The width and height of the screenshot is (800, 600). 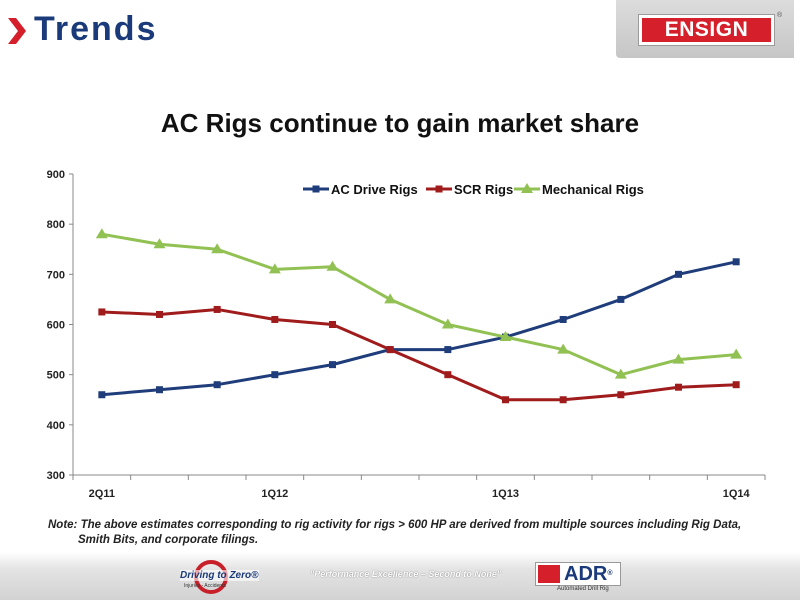 What do you see at coordinates (400, 30) in the screenshot?
I see `header: Trends ENSIGN ®` at bounding box center [400, 30].